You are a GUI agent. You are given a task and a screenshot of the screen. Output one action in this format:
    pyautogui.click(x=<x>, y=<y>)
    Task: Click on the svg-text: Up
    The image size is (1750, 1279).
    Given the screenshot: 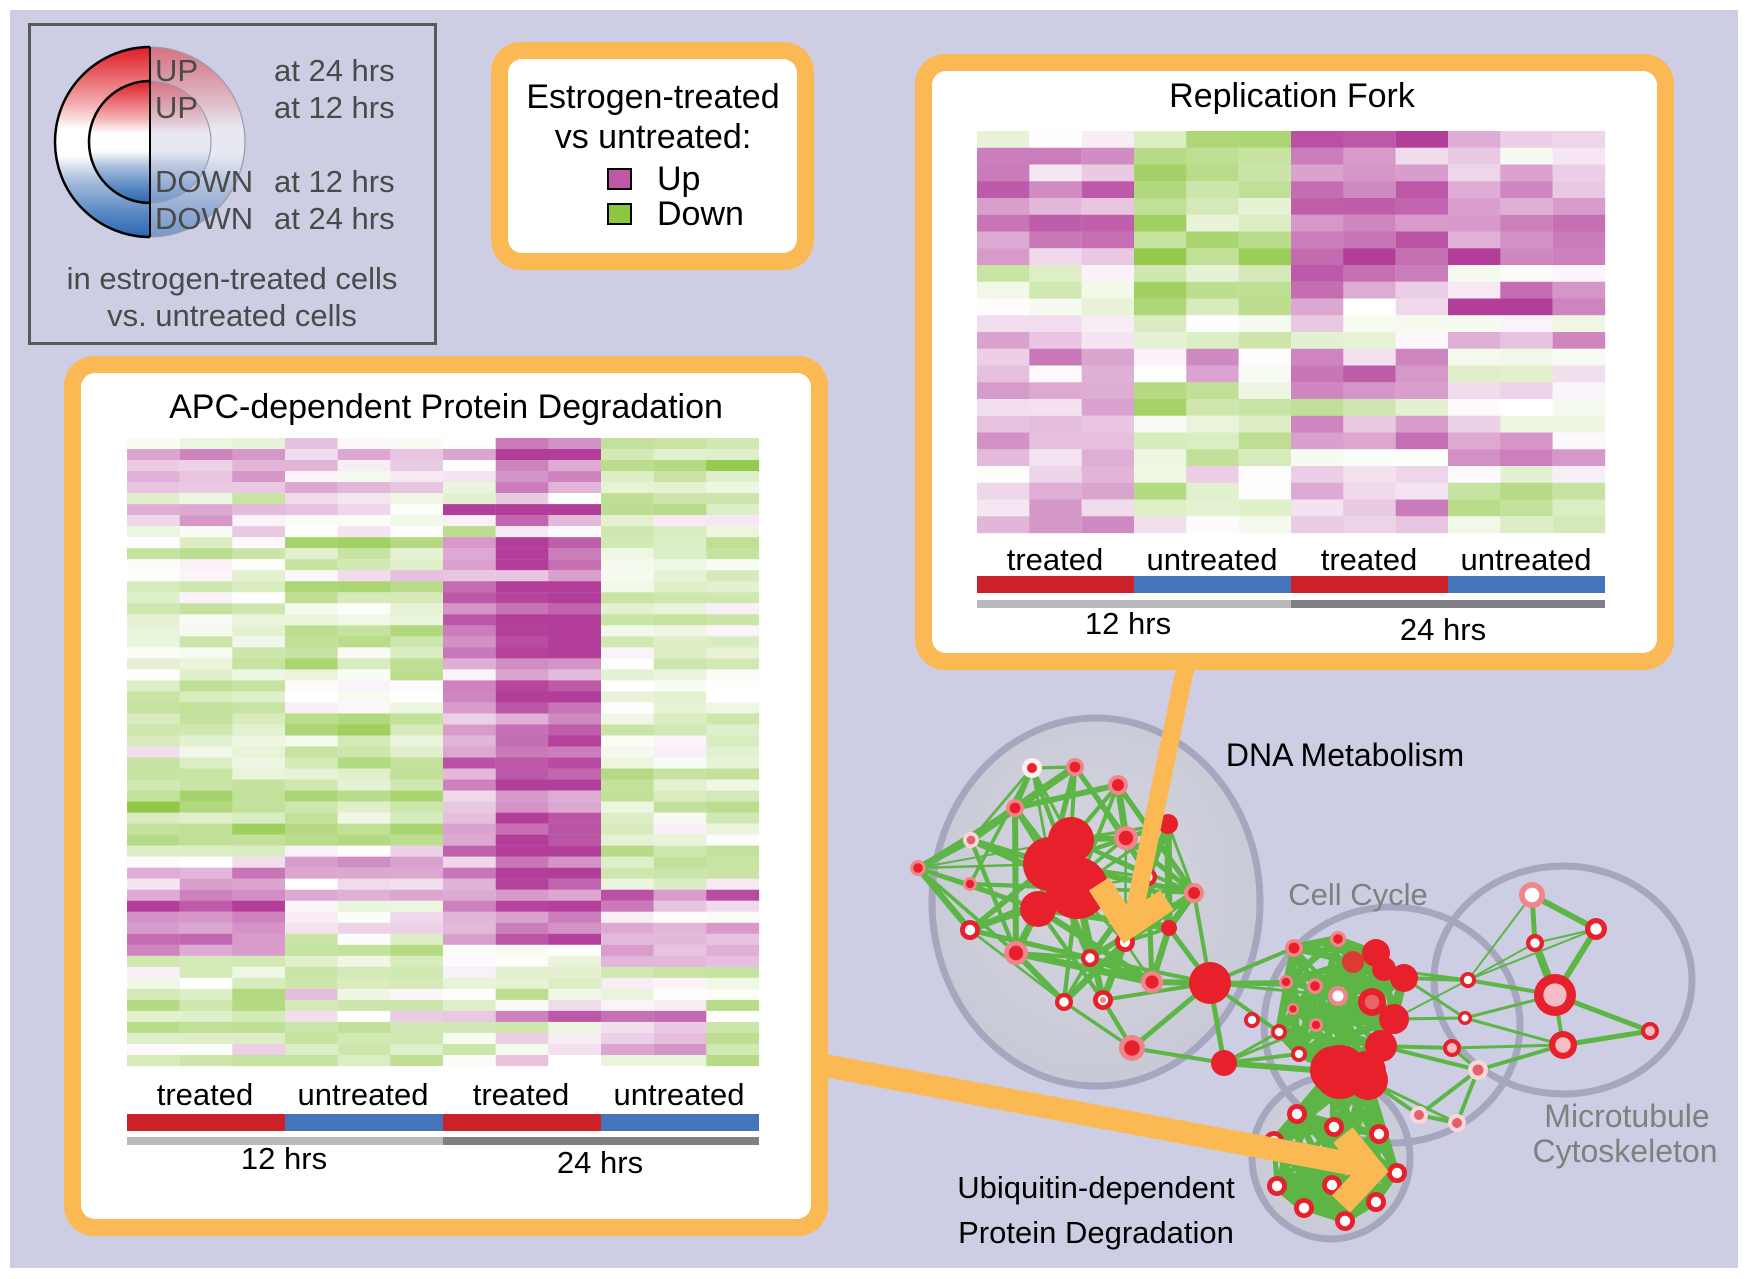 What is the action you would take?
    pyautogui.click(x=678, y=179)
    